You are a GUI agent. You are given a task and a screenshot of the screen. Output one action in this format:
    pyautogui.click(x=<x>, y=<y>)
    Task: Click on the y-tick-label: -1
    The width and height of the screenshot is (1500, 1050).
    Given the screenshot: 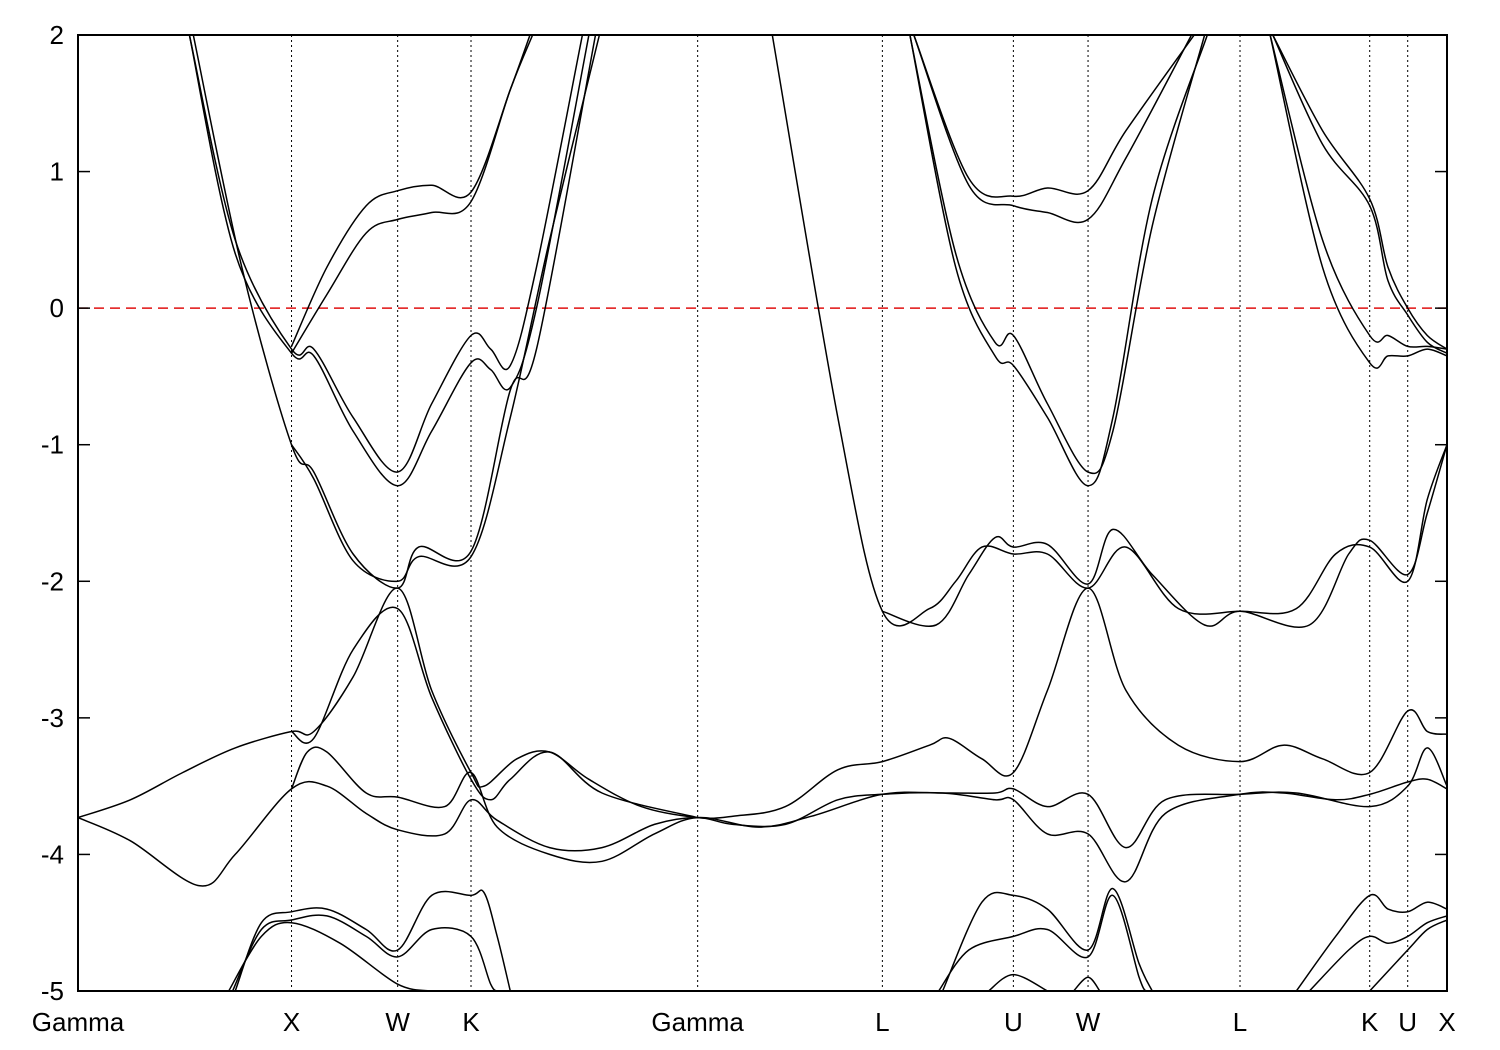 What is the action you would take?
    pyautogui.click(x=52, y=445)
    